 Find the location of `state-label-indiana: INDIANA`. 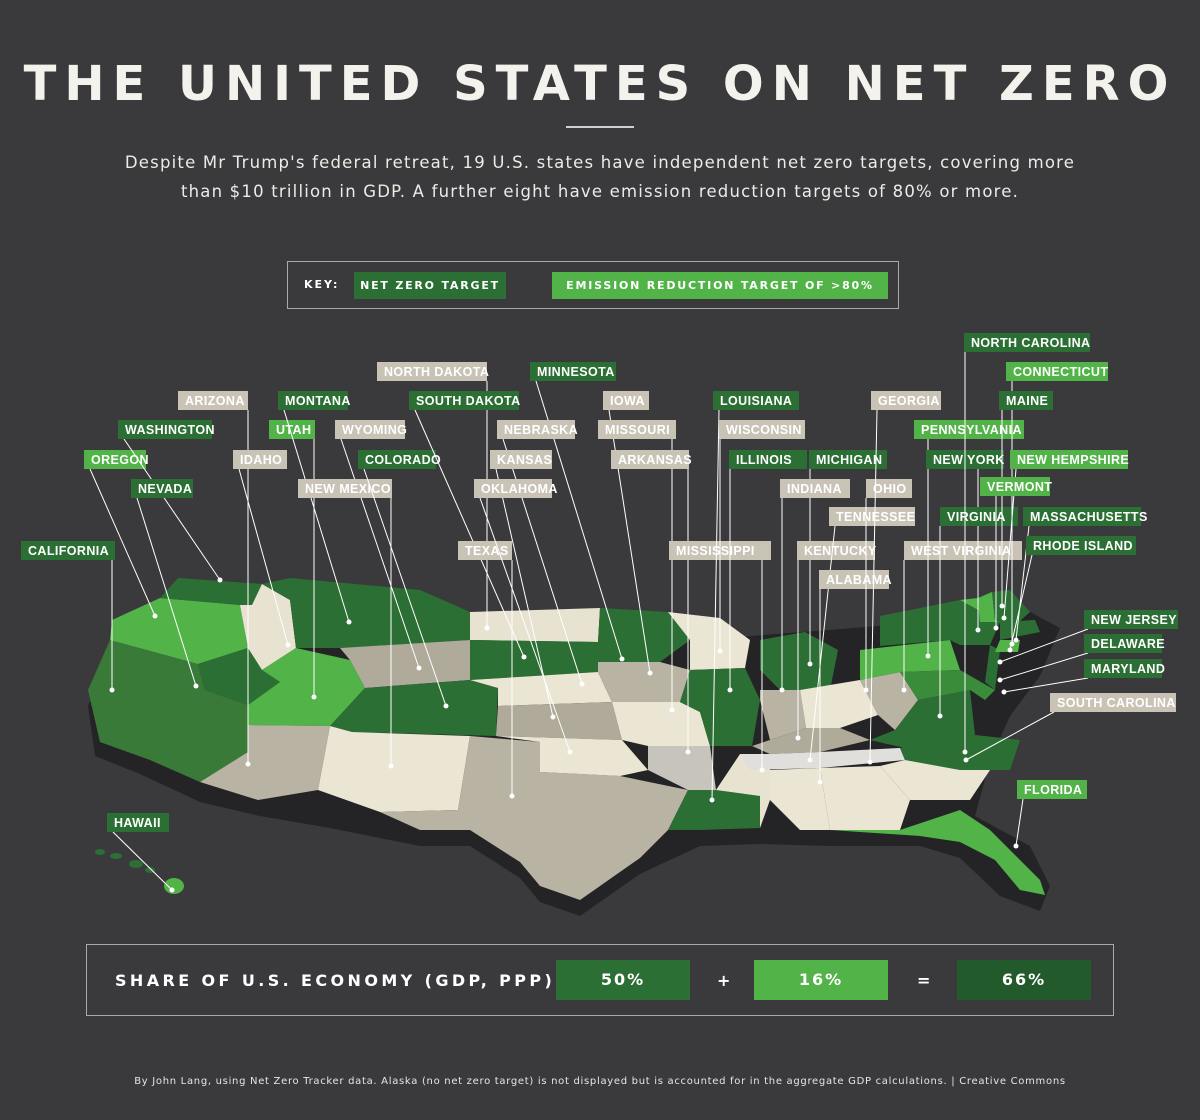

state-label-indiana: INDIANA is located at coordinates (814, 586).